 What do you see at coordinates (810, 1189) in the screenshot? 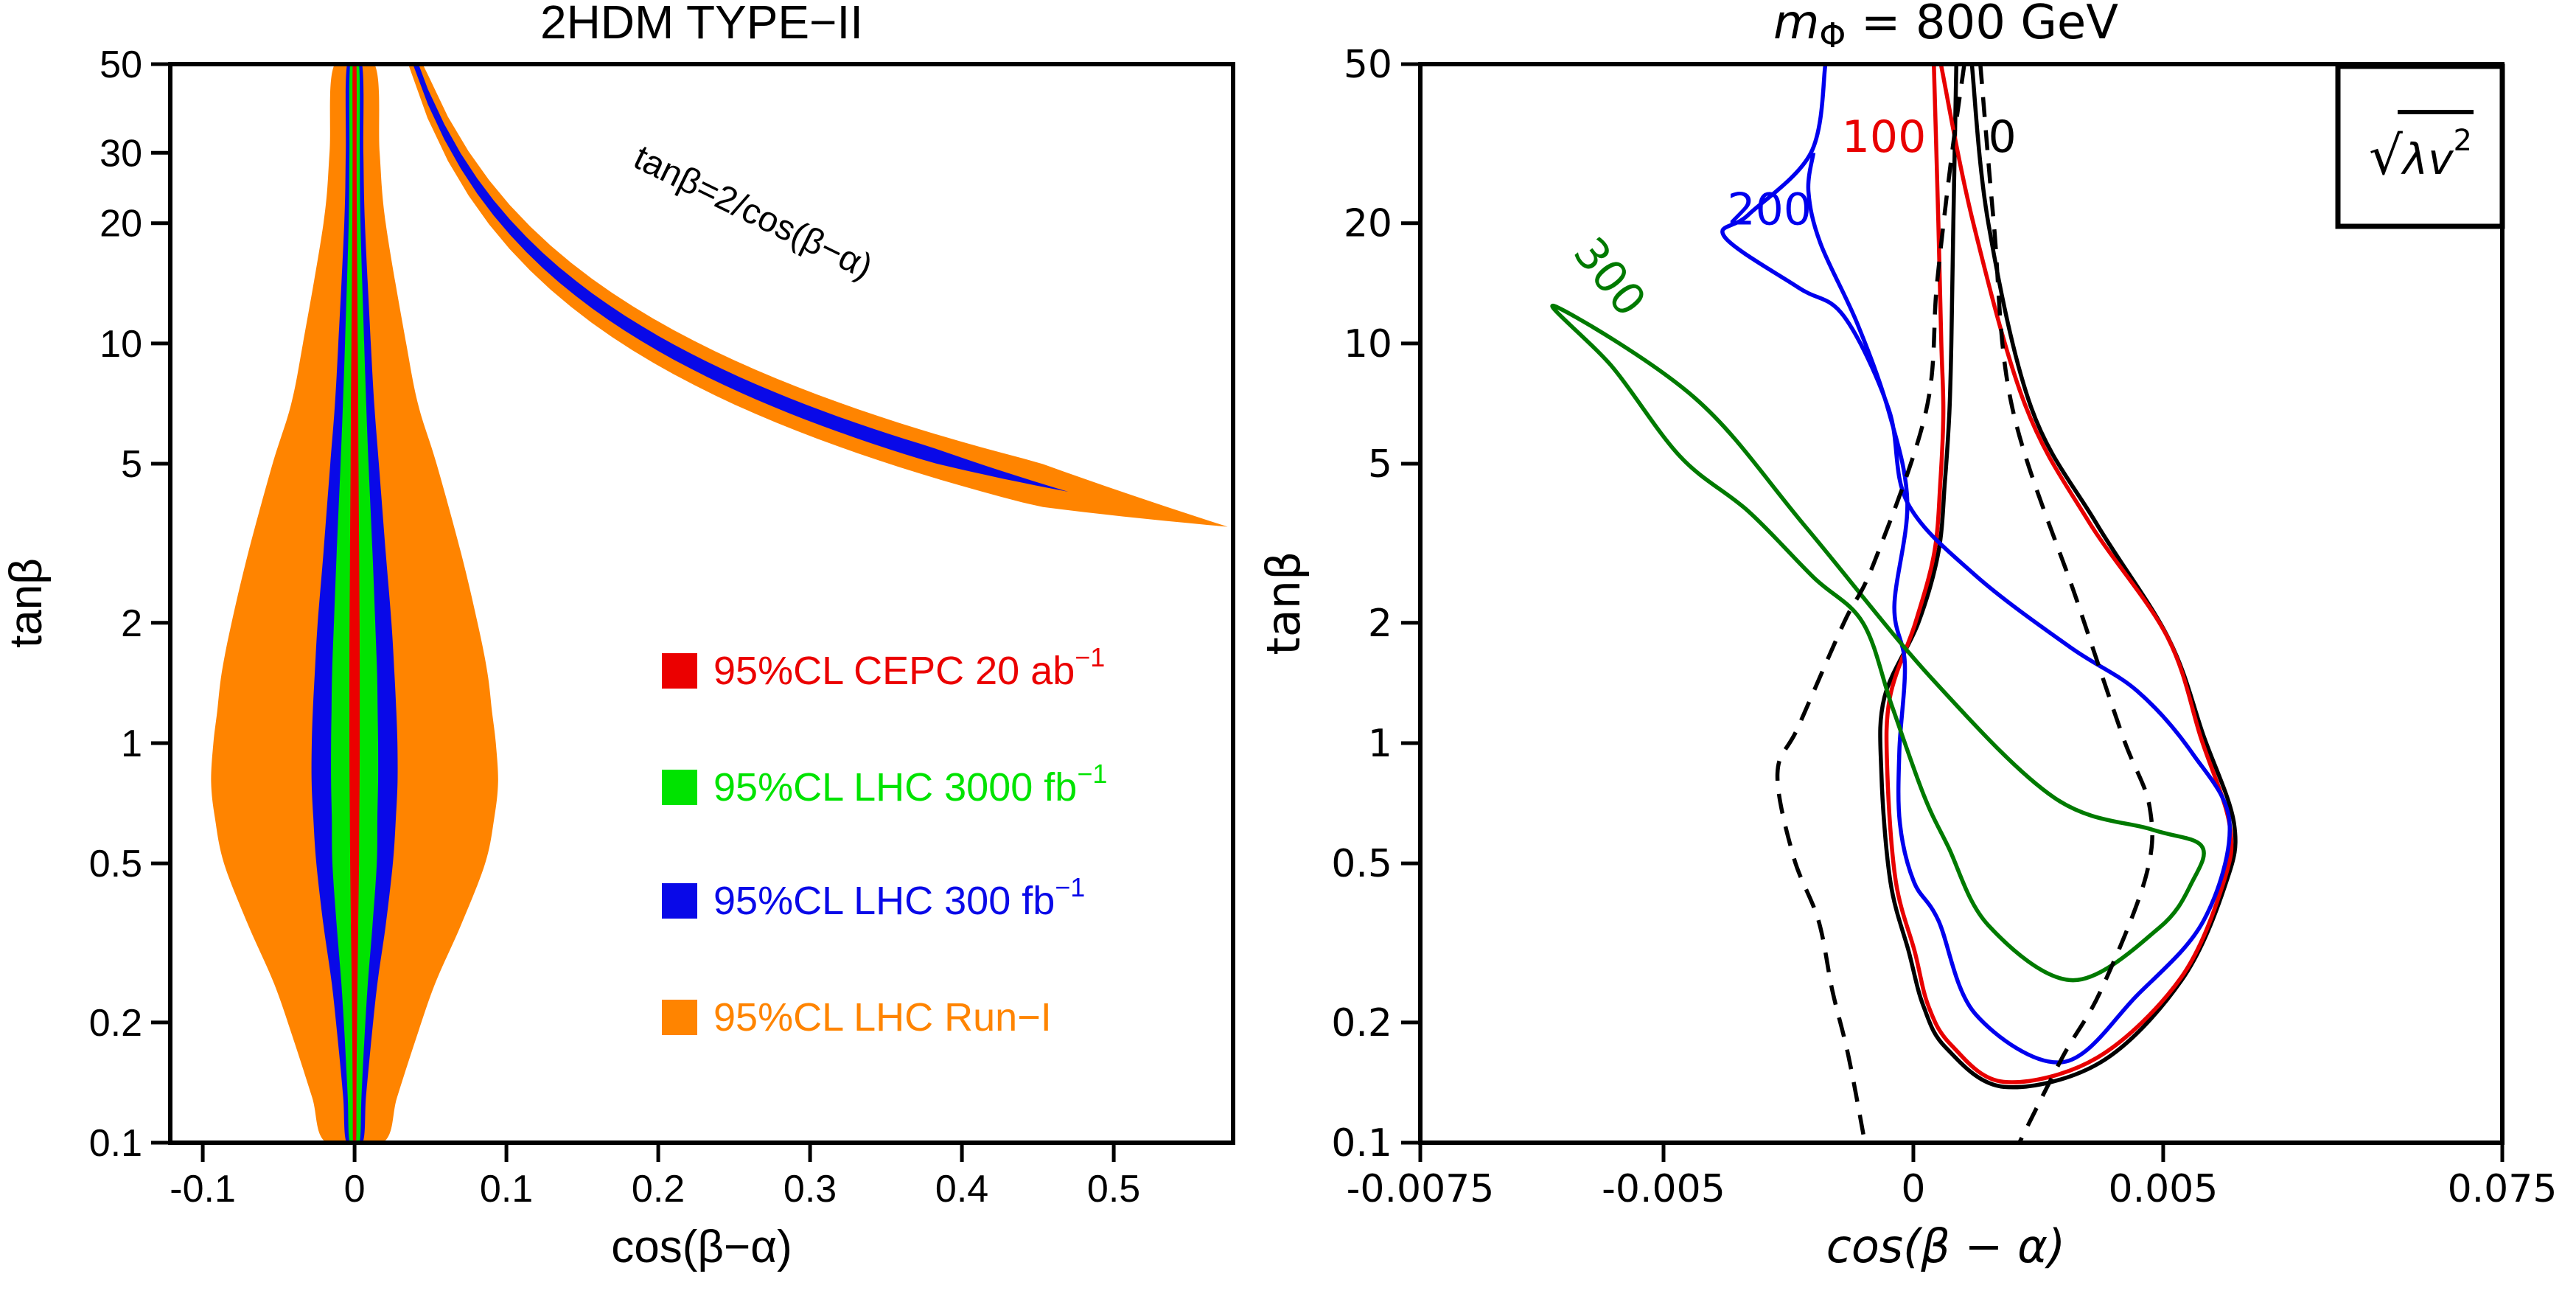
I see `x-tick-label: 0.3` at bounding box center [810, 1189].